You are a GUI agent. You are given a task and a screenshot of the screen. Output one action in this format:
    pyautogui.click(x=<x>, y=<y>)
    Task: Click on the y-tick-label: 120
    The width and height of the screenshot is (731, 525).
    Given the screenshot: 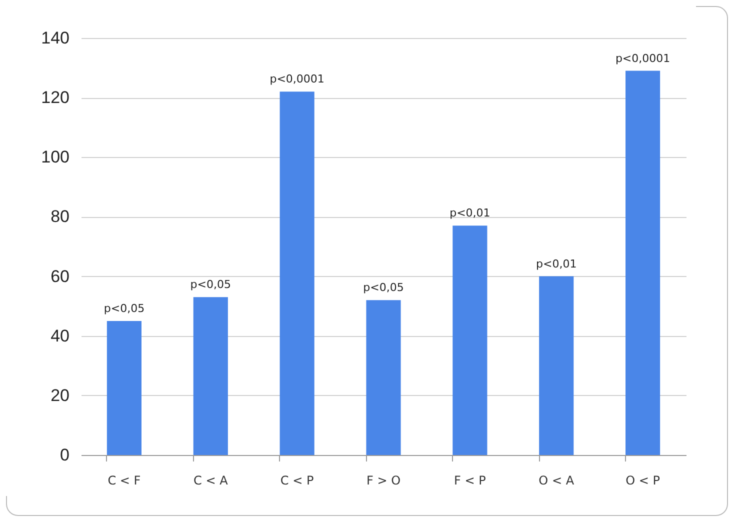 What is the action you would take?
    pyautogui.click(x=55, y=98)
    